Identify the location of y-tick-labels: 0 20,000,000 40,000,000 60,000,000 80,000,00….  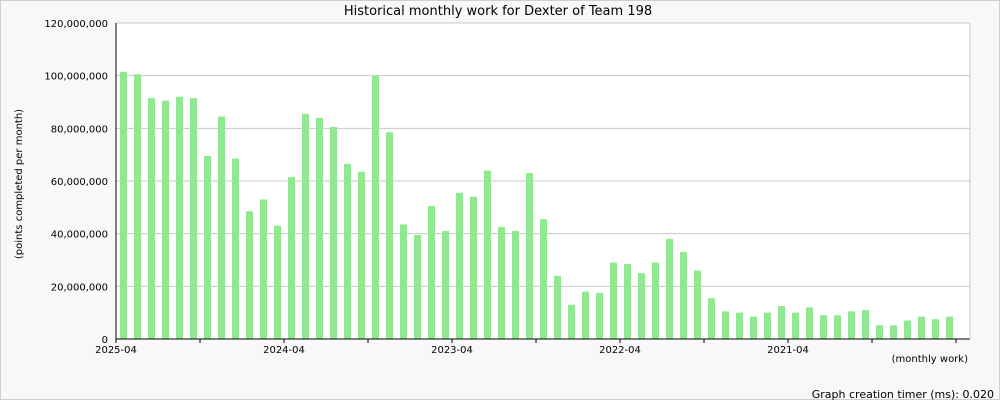
(76, 182).